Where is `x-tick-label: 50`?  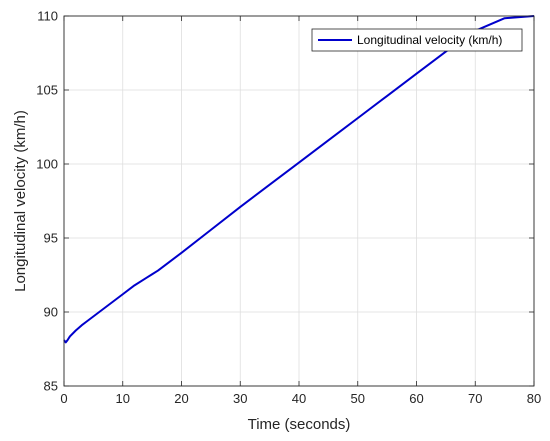 x-tick-label: 50 is located at coordinates (358, 398).